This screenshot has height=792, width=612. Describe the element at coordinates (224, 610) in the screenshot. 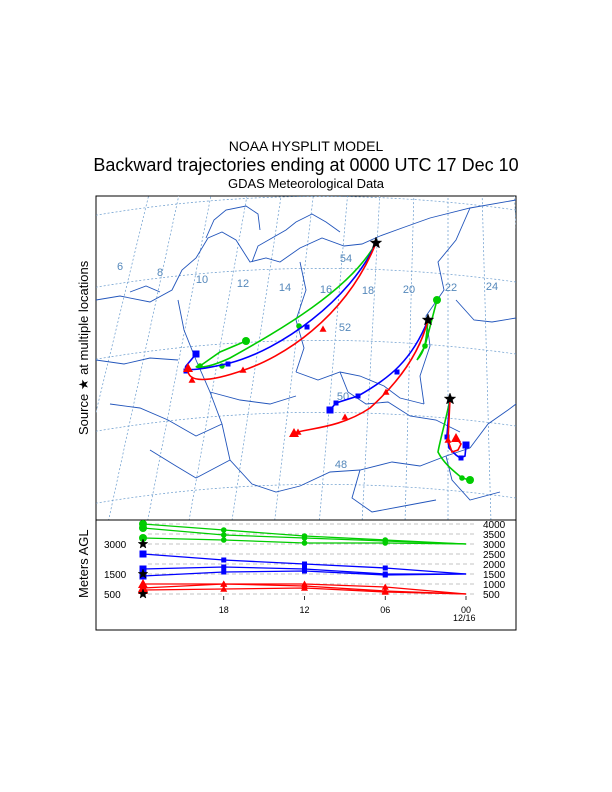

I see `profile-time-tick: 18` at that location.